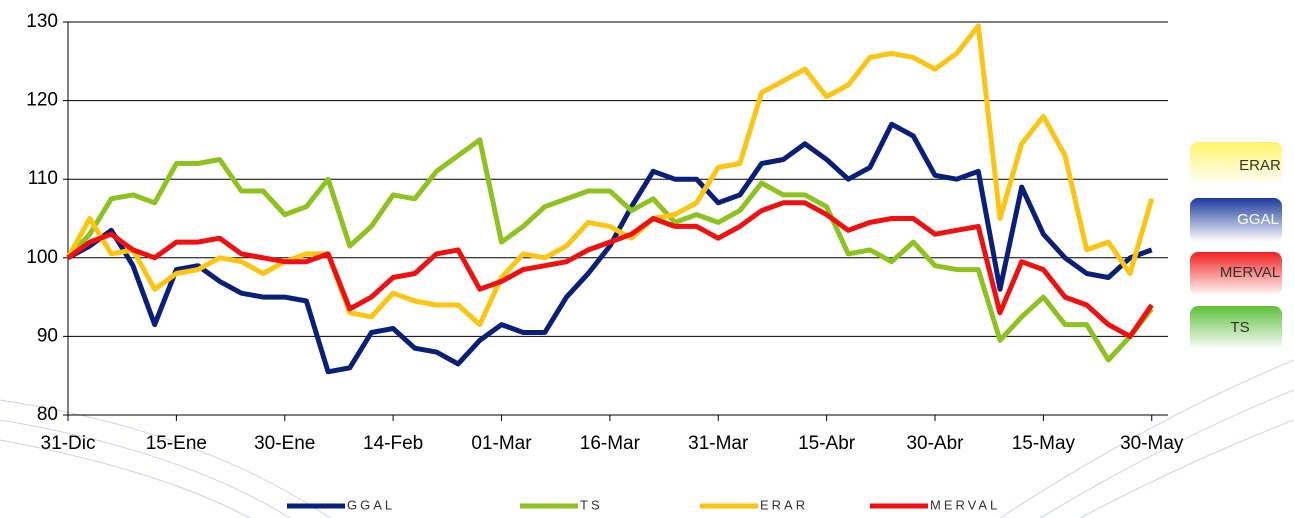 The image size is (1294, 518). What do you see at coordinates (42, 257) in the screenshot?
I see `y-tick-label: 100` at bounding box center [42, 257].